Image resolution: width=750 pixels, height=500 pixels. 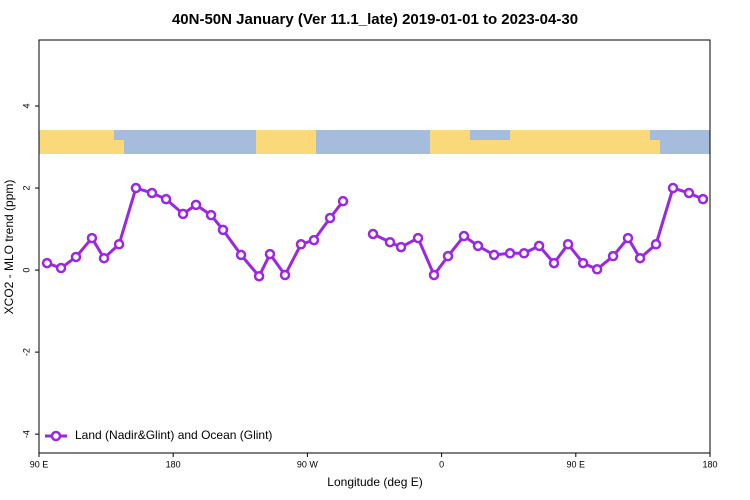 I want to click on x-axis-label: Longitude (deg E), so click(x=374, y=482).